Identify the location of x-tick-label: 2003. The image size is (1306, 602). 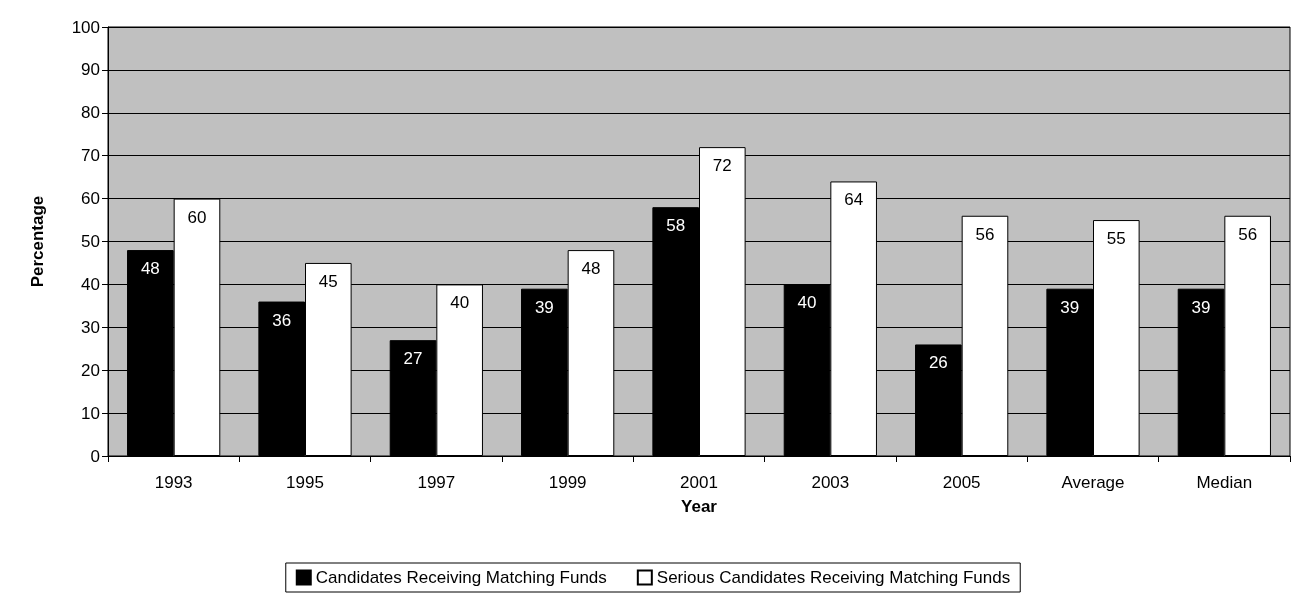
(830, 482).